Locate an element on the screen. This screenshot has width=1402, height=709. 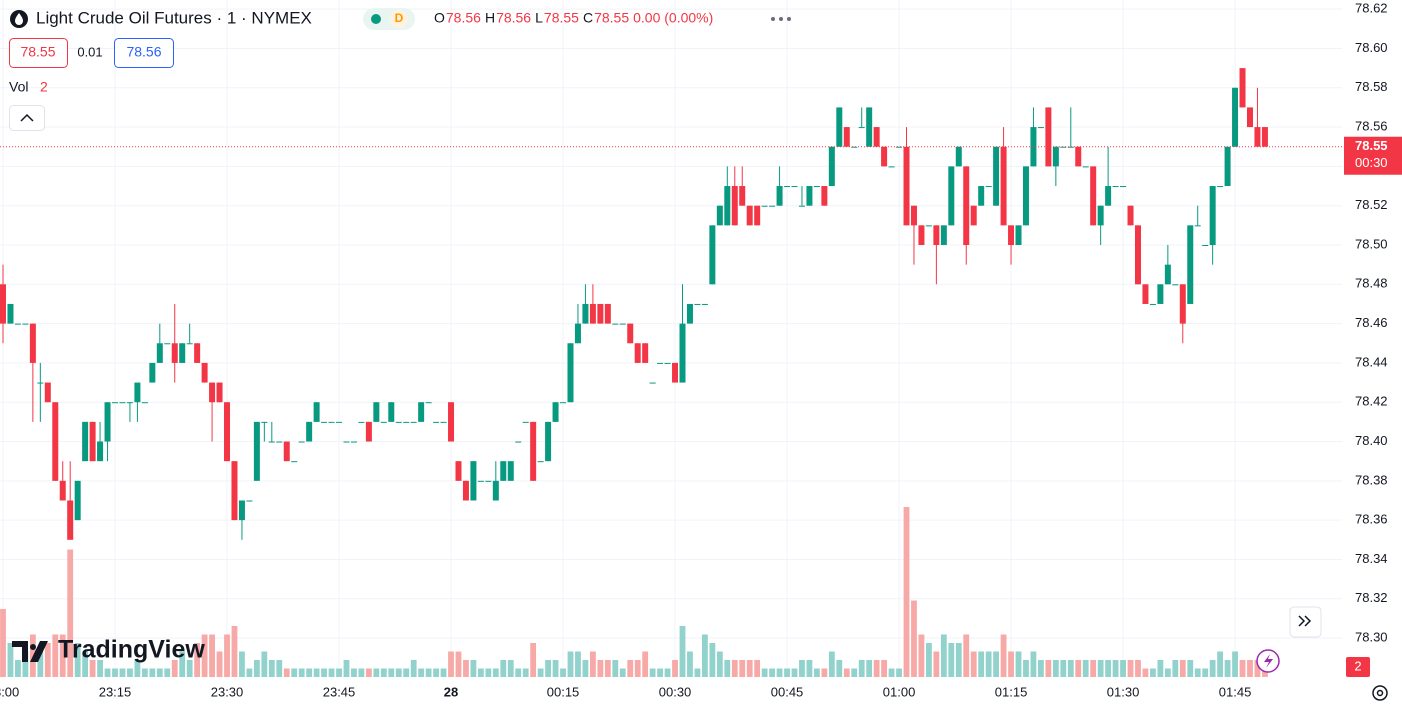
volume-label: Vol is located at coordinates (18, 87).